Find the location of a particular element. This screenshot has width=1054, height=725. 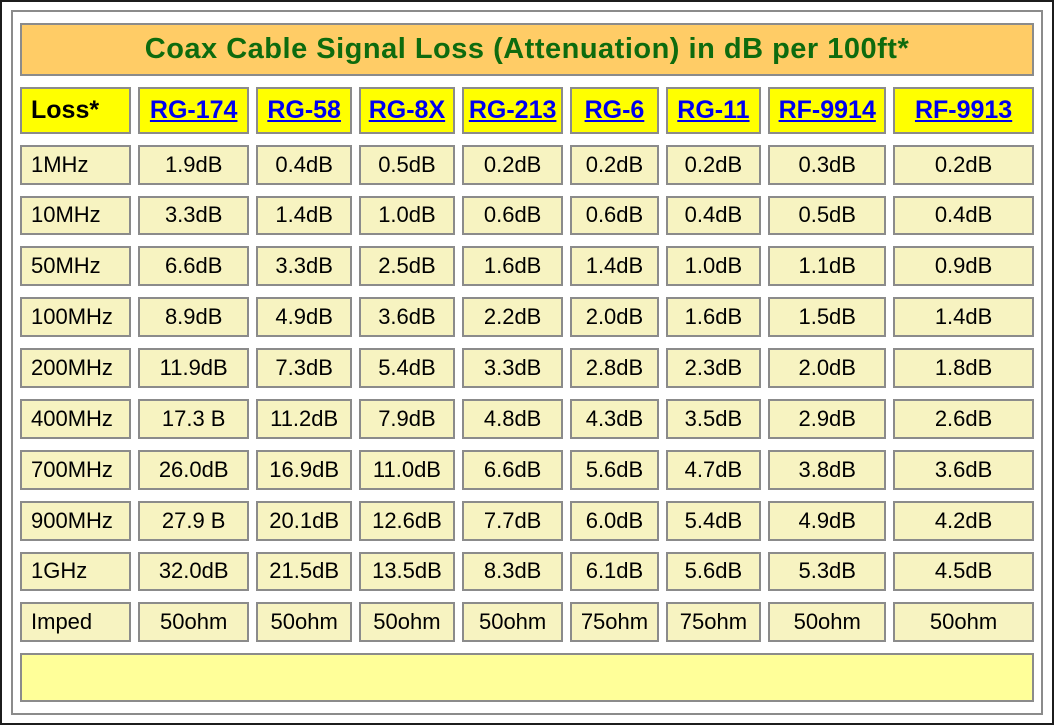

column-link-rg-174: RG-174 is located at coordinates (193, 109).